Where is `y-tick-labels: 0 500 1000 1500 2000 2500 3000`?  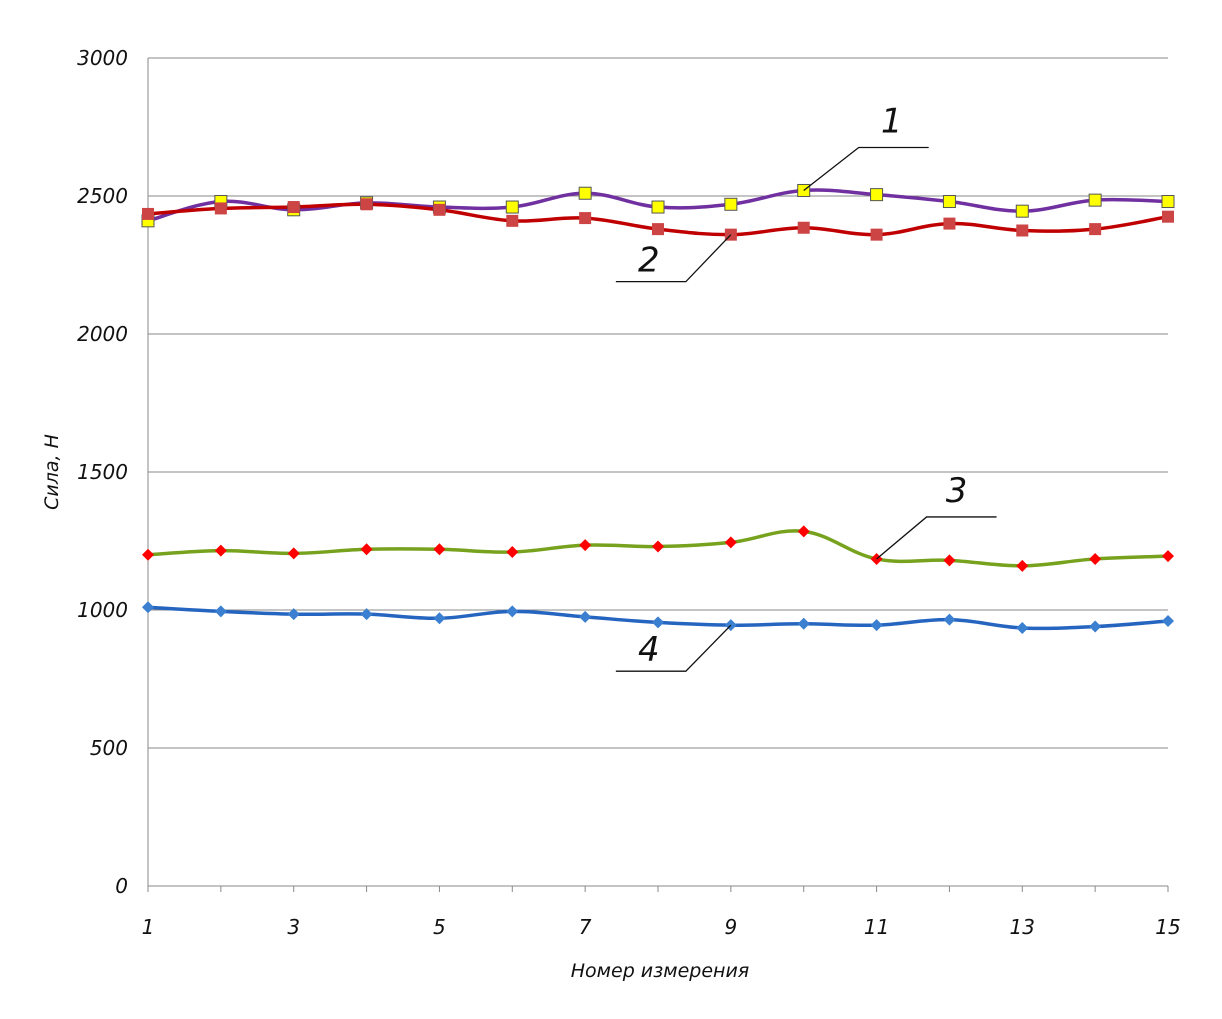 y-tick-labels: 0 500 1000 1500 2000 2500 3000 is located at coordinates (102, 472).